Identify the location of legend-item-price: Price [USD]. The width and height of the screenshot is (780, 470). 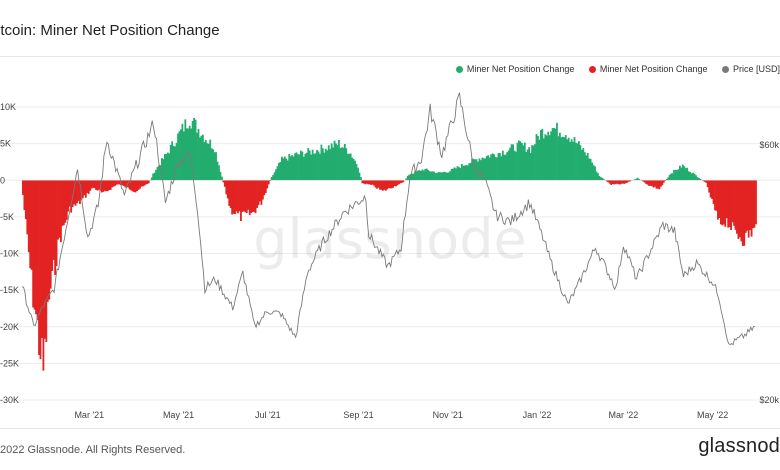
(750, 69).